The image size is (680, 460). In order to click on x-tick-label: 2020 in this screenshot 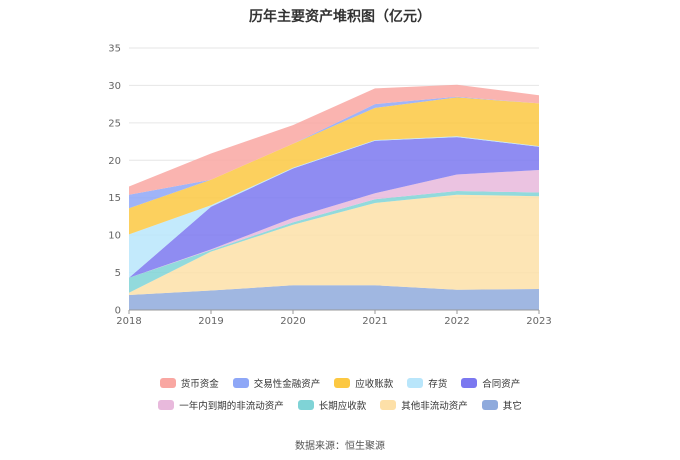, I will do `click(292, 321)`.